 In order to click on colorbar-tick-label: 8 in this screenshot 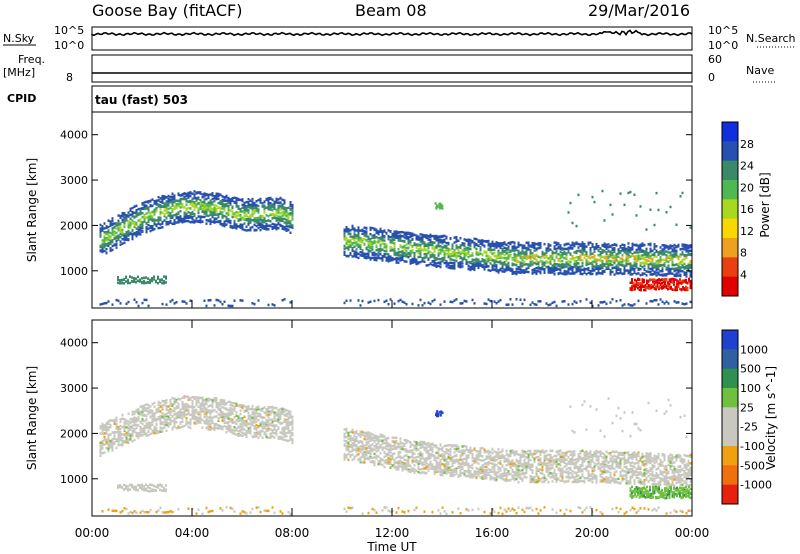, I will do `click(743, 253)`.